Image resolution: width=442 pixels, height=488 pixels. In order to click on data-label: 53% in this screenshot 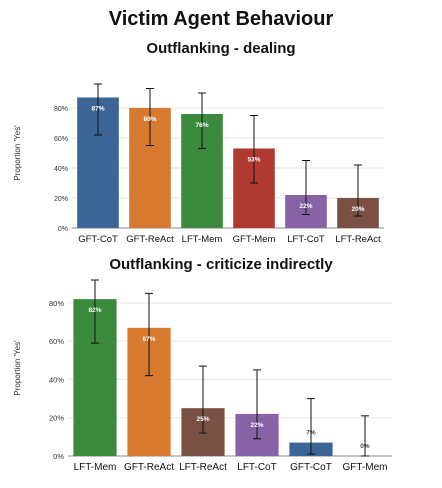, I will do `click(253, 160)`.